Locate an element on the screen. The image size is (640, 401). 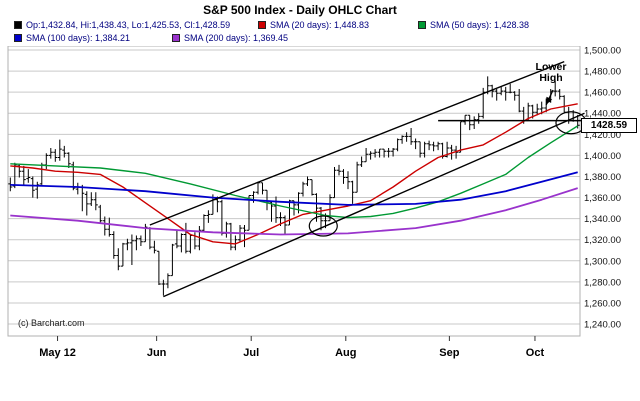
sma100-line is located at coordinates (294, 188).